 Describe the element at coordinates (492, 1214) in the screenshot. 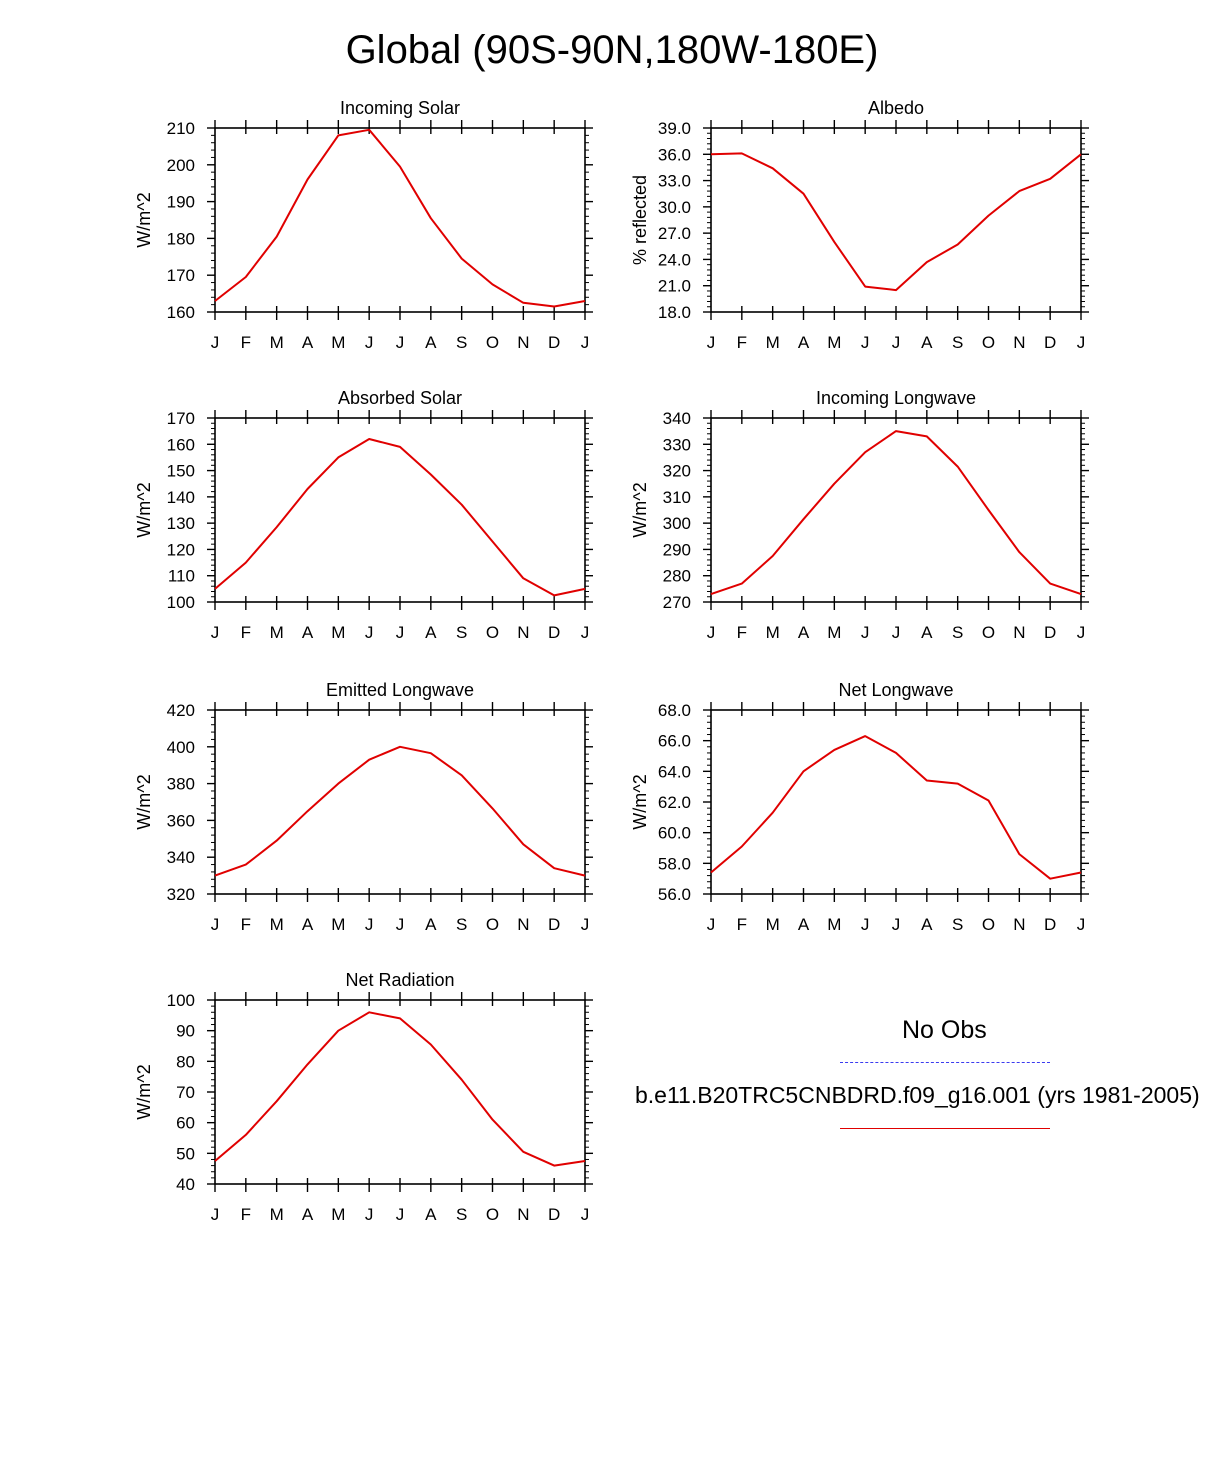

I see `net-radiation-xtick-label: O` at that location.